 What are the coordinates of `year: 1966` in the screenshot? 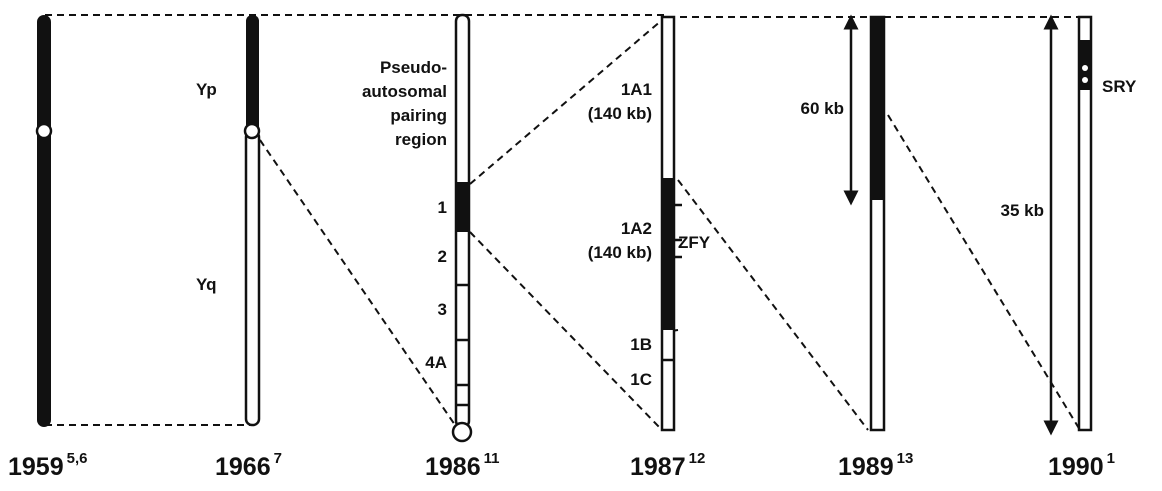 It's located at (243, 467).